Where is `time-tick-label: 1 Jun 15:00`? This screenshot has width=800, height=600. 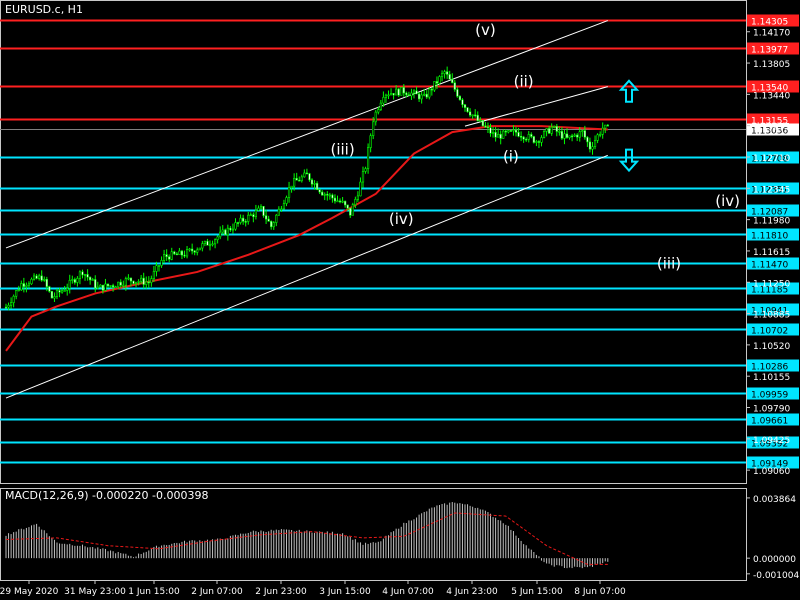 time-tick-label: 1 Jun 15:00 is located at coordinates (154, 592).